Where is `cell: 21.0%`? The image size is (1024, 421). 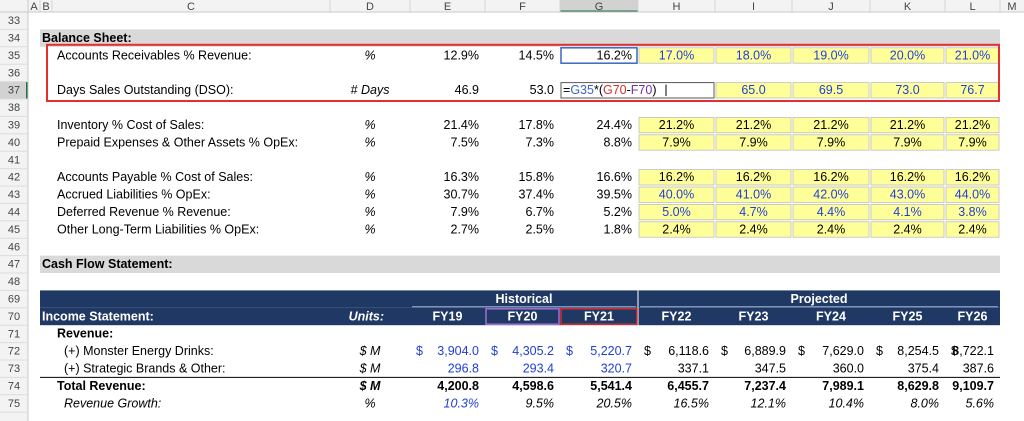 cell: 21.0% is located at coordinates (972, 55).